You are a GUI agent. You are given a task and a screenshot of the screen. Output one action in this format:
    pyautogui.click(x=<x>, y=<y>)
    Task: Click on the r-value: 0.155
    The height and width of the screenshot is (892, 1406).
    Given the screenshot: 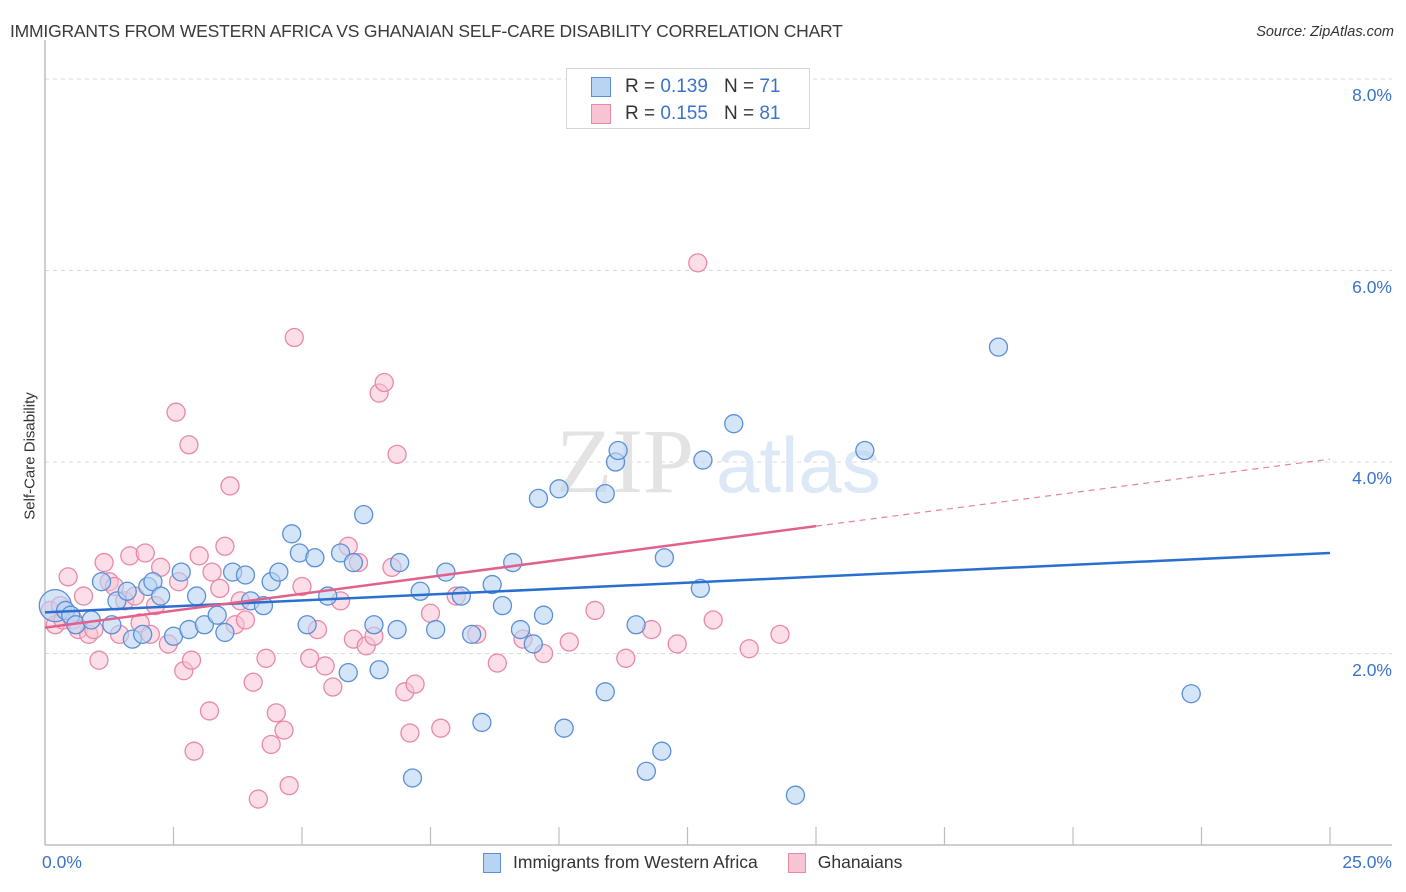 What is the action you would take?
    pyautogui.click(x=684, y=113)
    